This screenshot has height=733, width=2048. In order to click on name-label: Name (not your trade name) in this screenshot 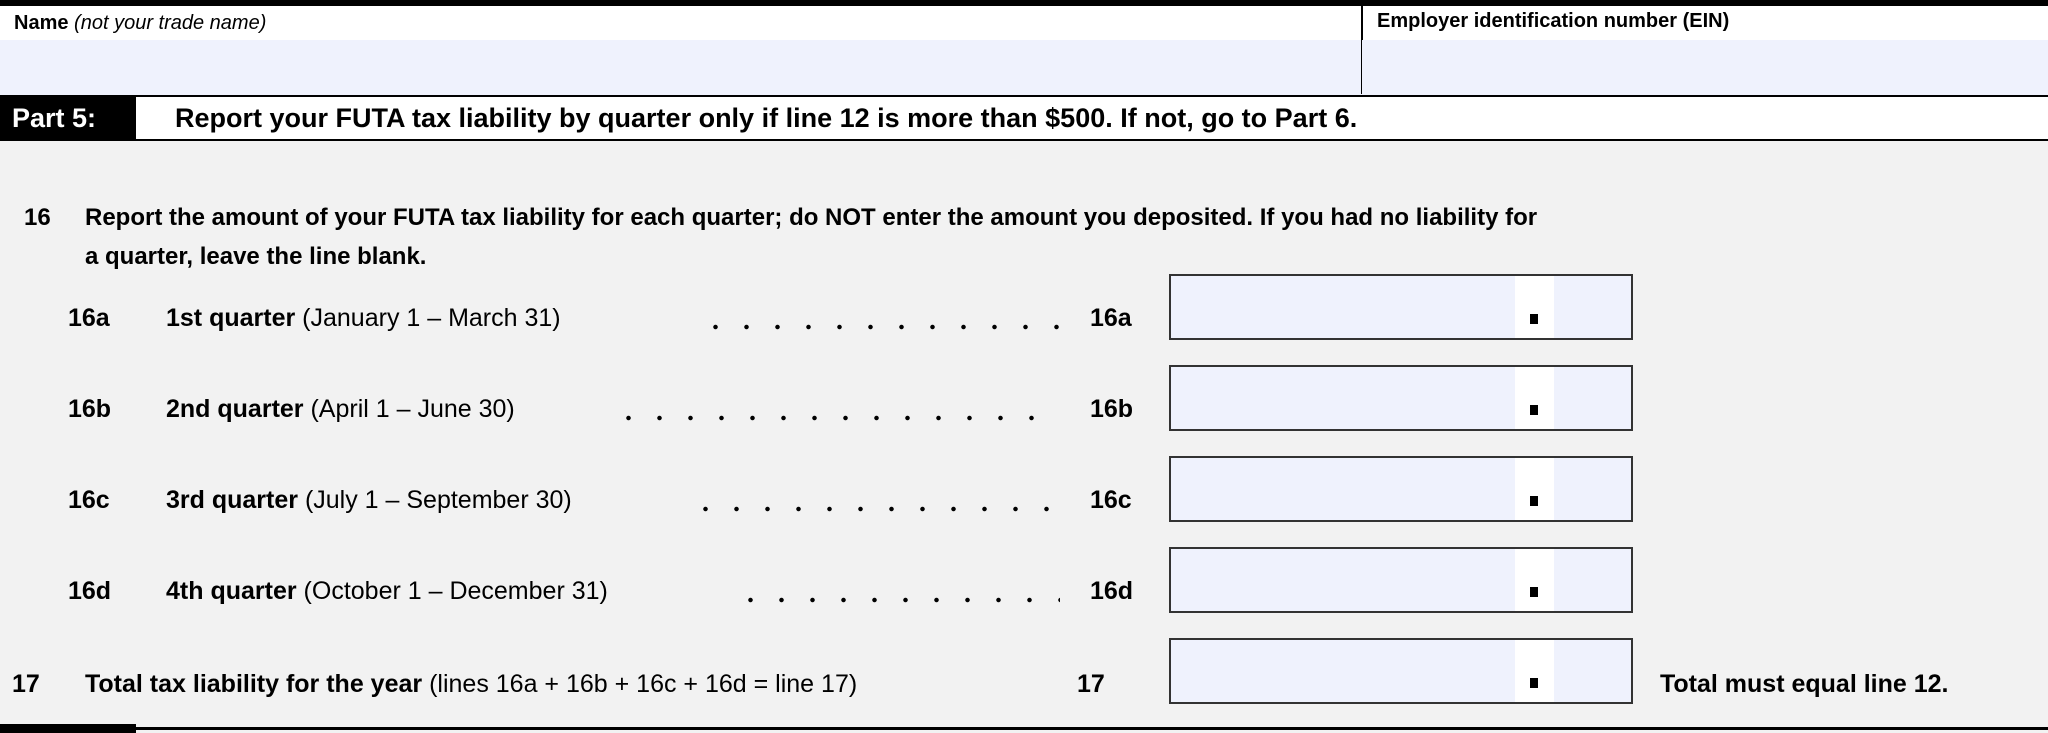, I will do `click(140, 23)`.